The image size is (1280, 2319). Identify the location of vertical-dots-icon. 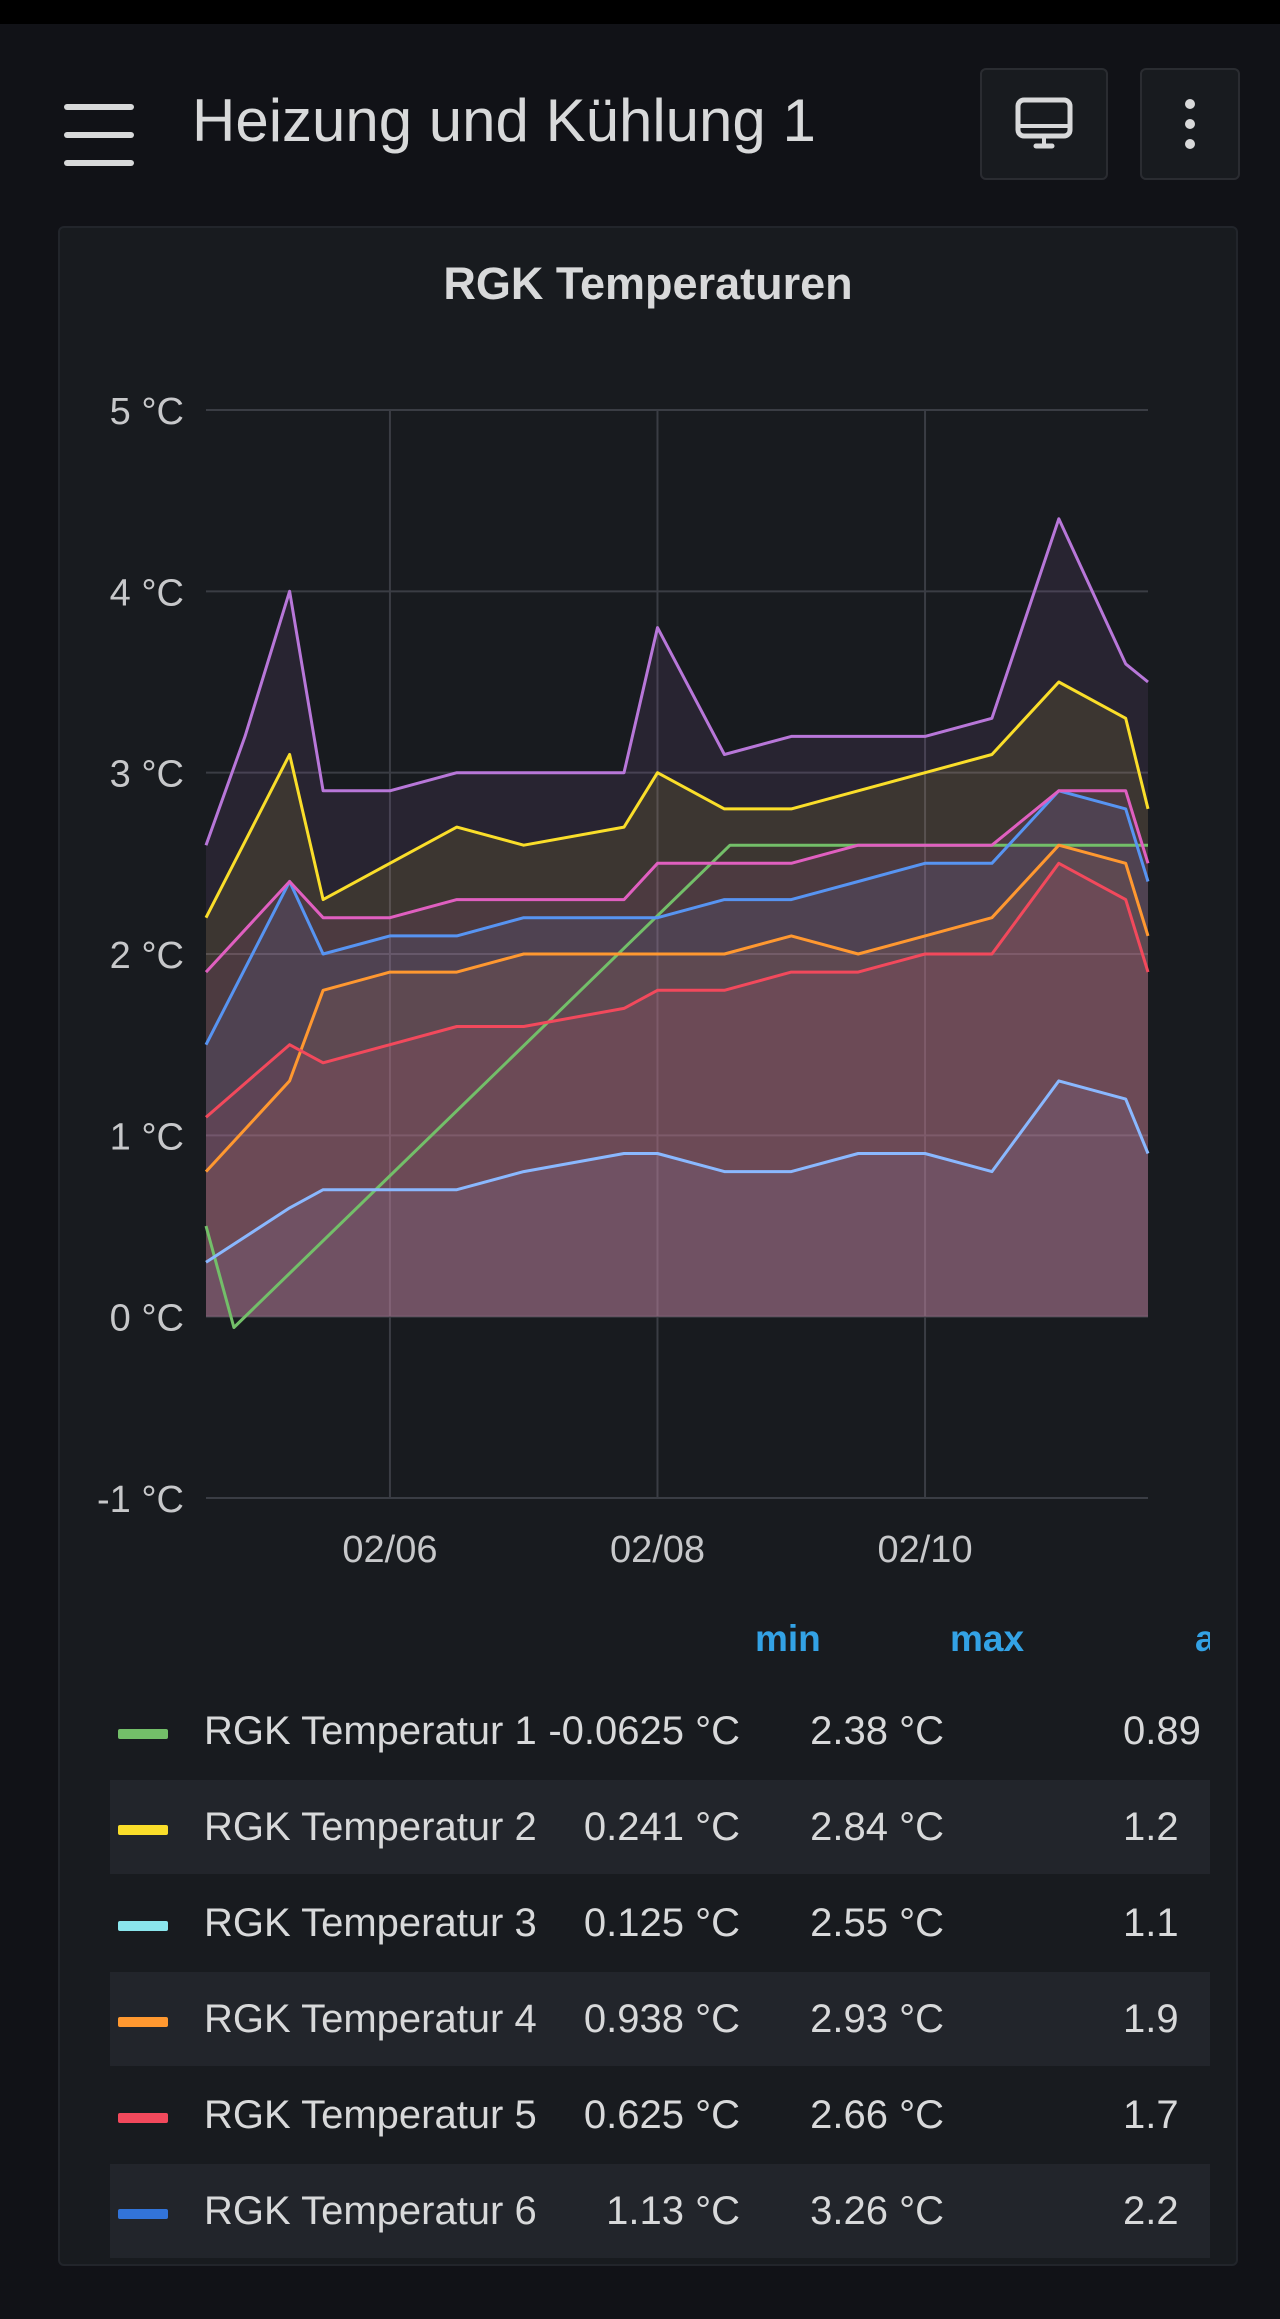
(1190, 124).